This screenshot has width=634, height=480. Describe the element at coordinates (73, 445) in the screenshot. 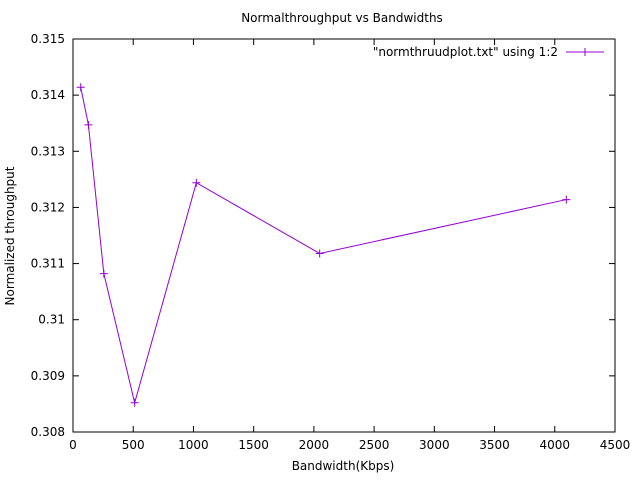

I see `x-tick-label: 0` at that location.